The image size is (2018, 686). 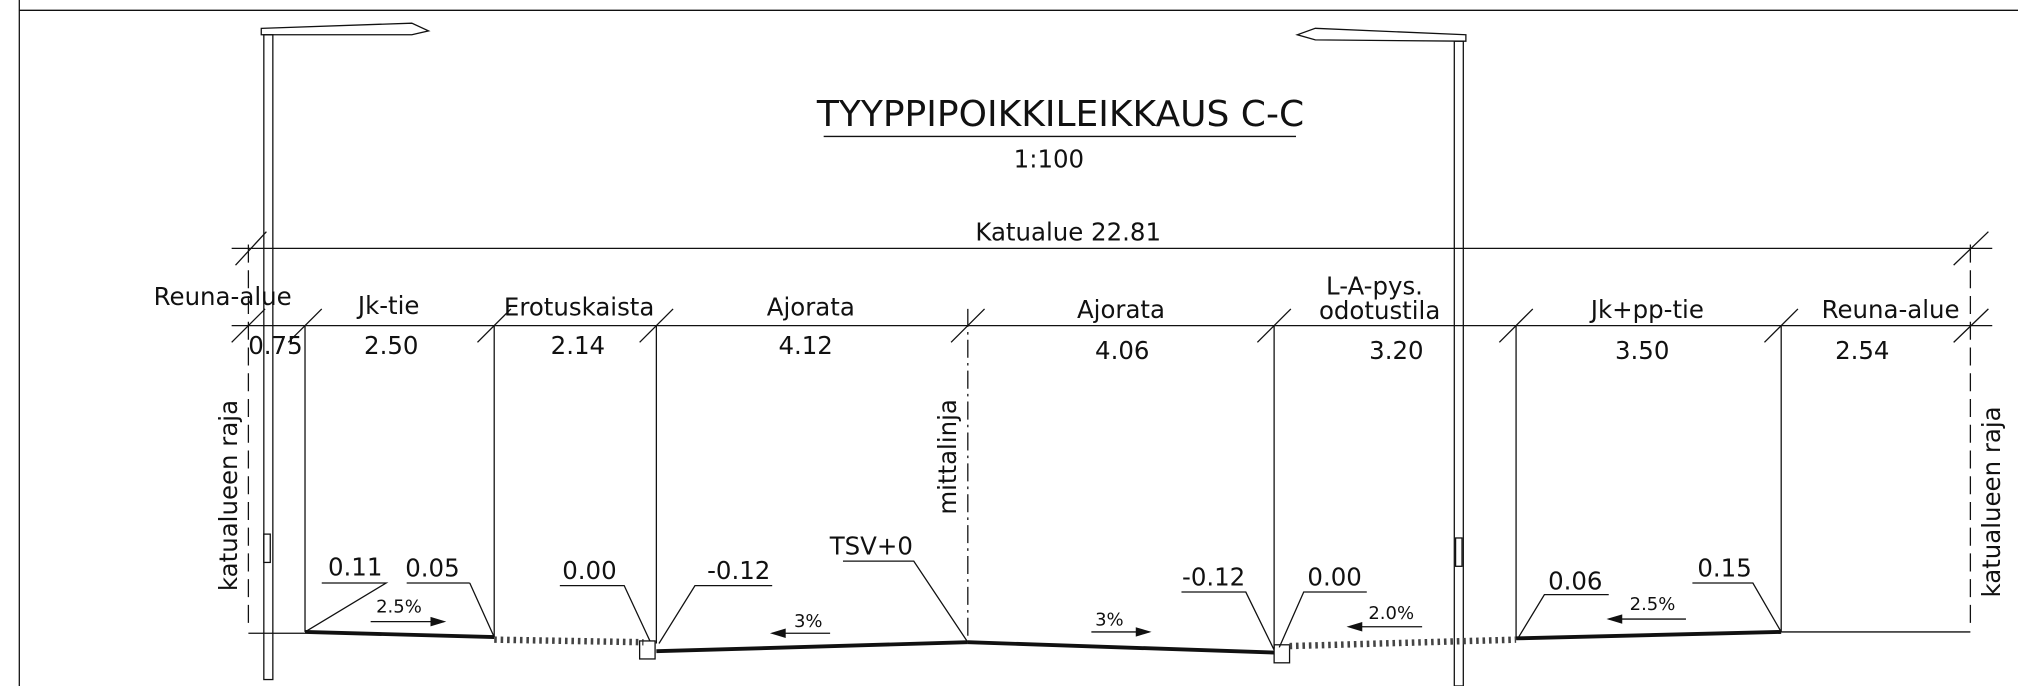 What do you see at coordinates (1391, 613) in the screenshot?
I see `slope: 2.0%` at bounding box center [1391, 613].